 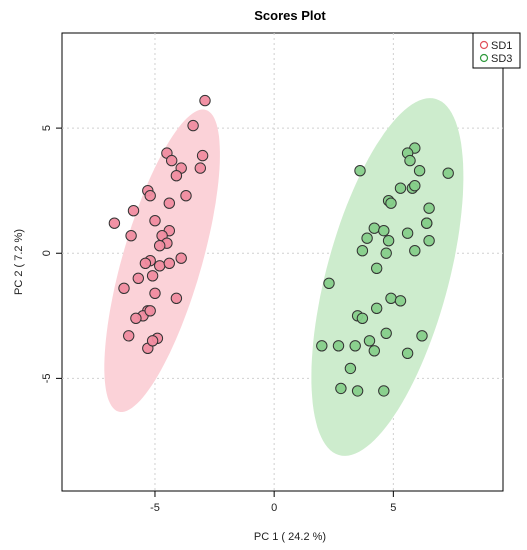 What do you see at coordinates (501, 59) in the screenshot?
I see `legend-label-sd3: SD3` at bounding box center [501, 59].